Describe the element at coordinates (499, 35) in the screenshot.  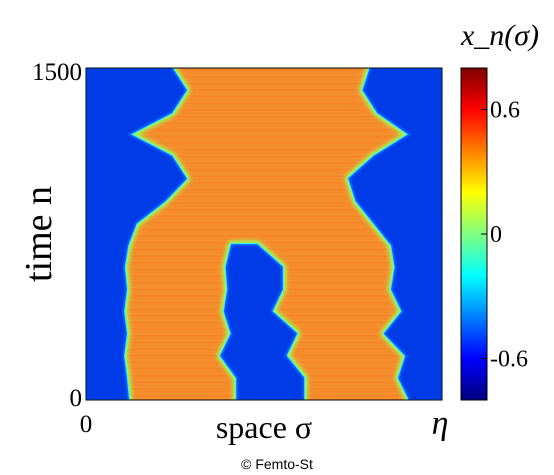
I see `colorbar-label: x_n(σ)` at that location.